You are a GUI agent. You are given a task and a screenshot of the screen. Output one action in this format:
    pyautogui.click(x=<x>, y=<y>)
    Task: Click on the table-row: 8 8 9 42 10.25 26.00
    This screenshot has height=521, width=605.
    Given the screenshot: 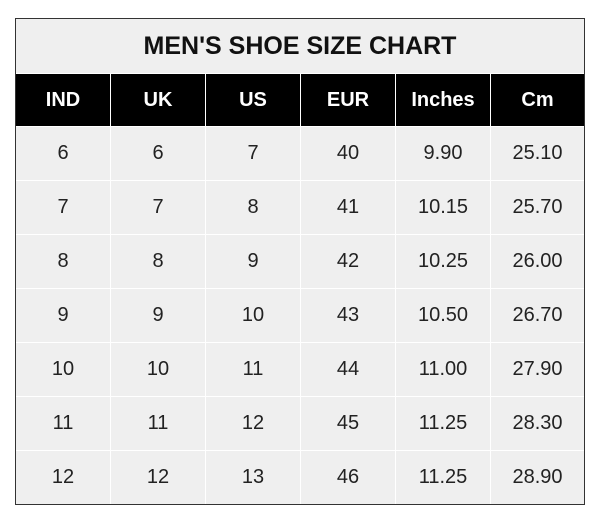 What is the action you would take?
    pyautogui.click(x=300, y=261)
    